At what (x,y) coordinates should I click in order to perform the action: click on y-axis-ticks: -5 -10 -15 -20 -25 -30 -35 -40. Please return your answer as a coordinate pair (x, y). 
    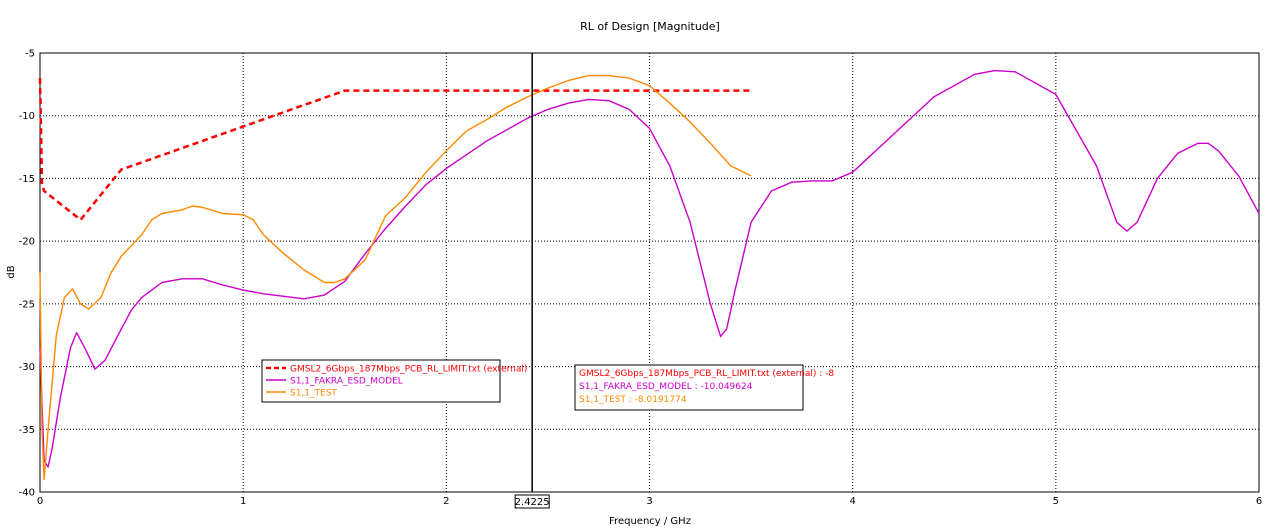
    Looking at the image, I should click on (27, 274).